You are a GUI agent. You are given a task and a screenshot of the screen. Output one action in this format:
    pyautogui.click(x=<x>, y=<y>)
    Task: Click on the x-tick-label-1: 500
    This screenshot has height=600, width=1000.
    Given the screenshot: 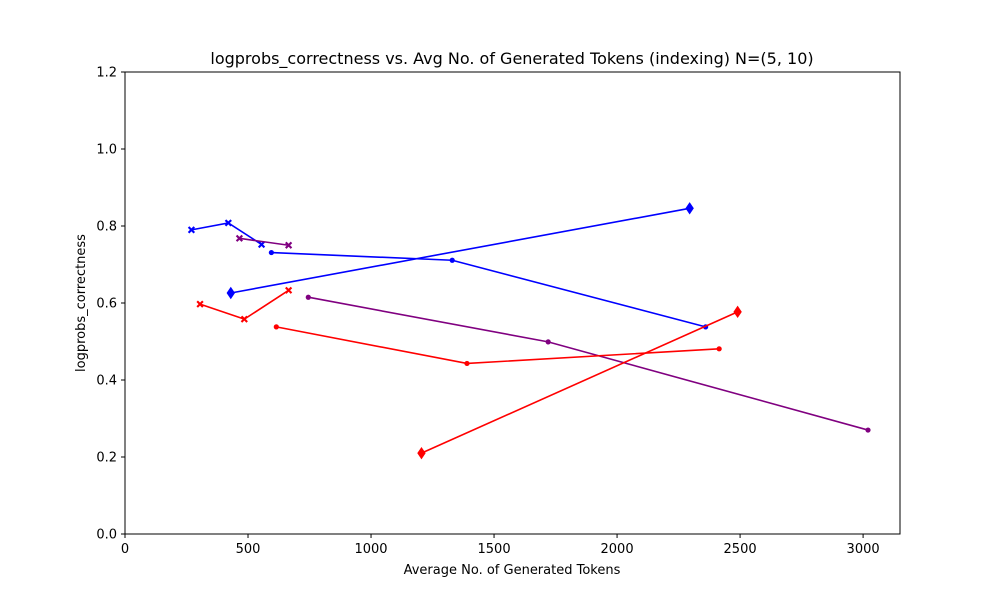 What is the action you would take?
    pyautogui.click(x=248, y=549)
    